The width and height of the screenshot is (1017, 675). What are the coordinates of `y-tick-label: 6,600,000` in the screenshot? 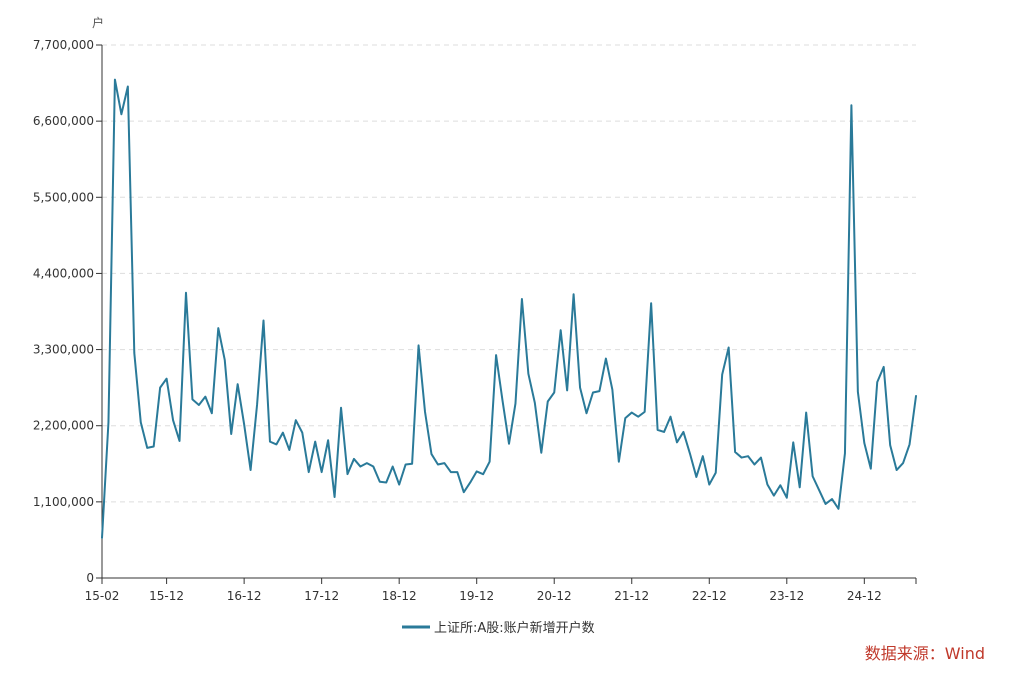 It's located at (63, 121).